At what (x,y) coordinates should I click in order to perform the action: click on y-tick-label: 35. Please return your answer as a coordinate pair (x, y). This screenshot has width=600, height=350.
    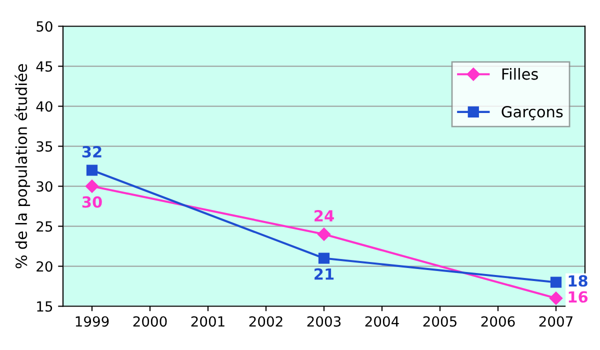
    Looking at the image, I should click on (44, 146).